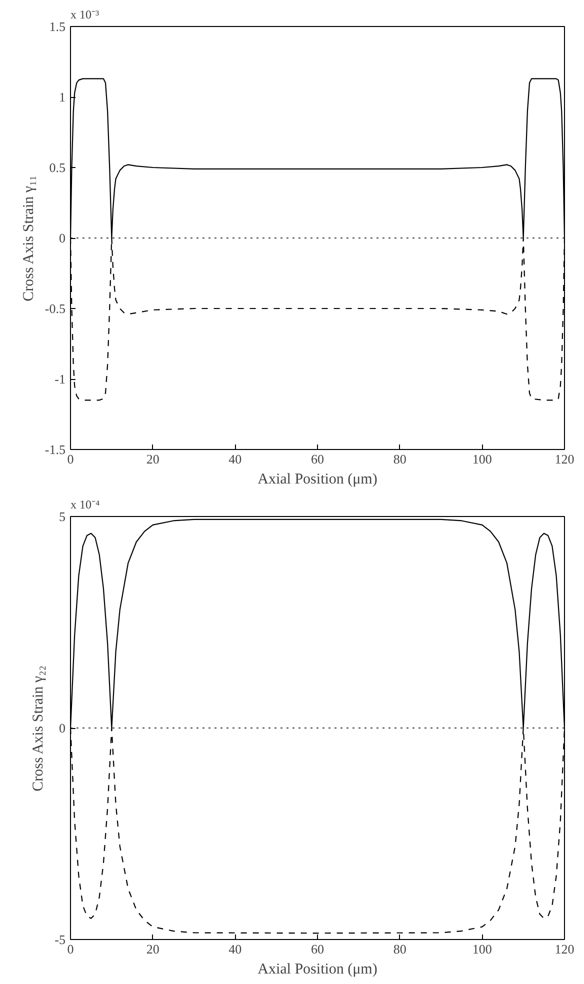 The image size is (584, 984). Describe the element at coordinates (60, 939) in the screenshot. I see `y-tick-label: -5` at that location.